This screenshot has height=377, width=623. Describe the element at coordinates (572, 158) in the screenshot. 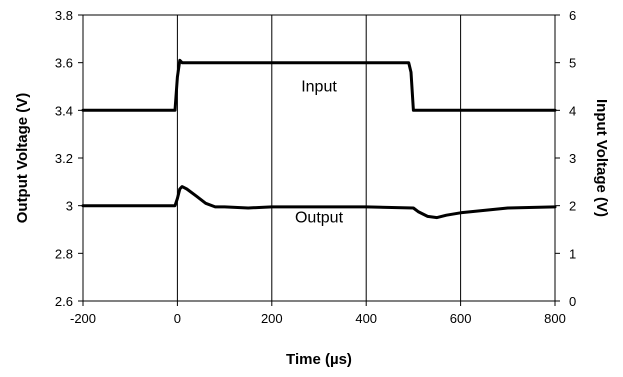

I see `y-tick-label-right: 3` at that location.